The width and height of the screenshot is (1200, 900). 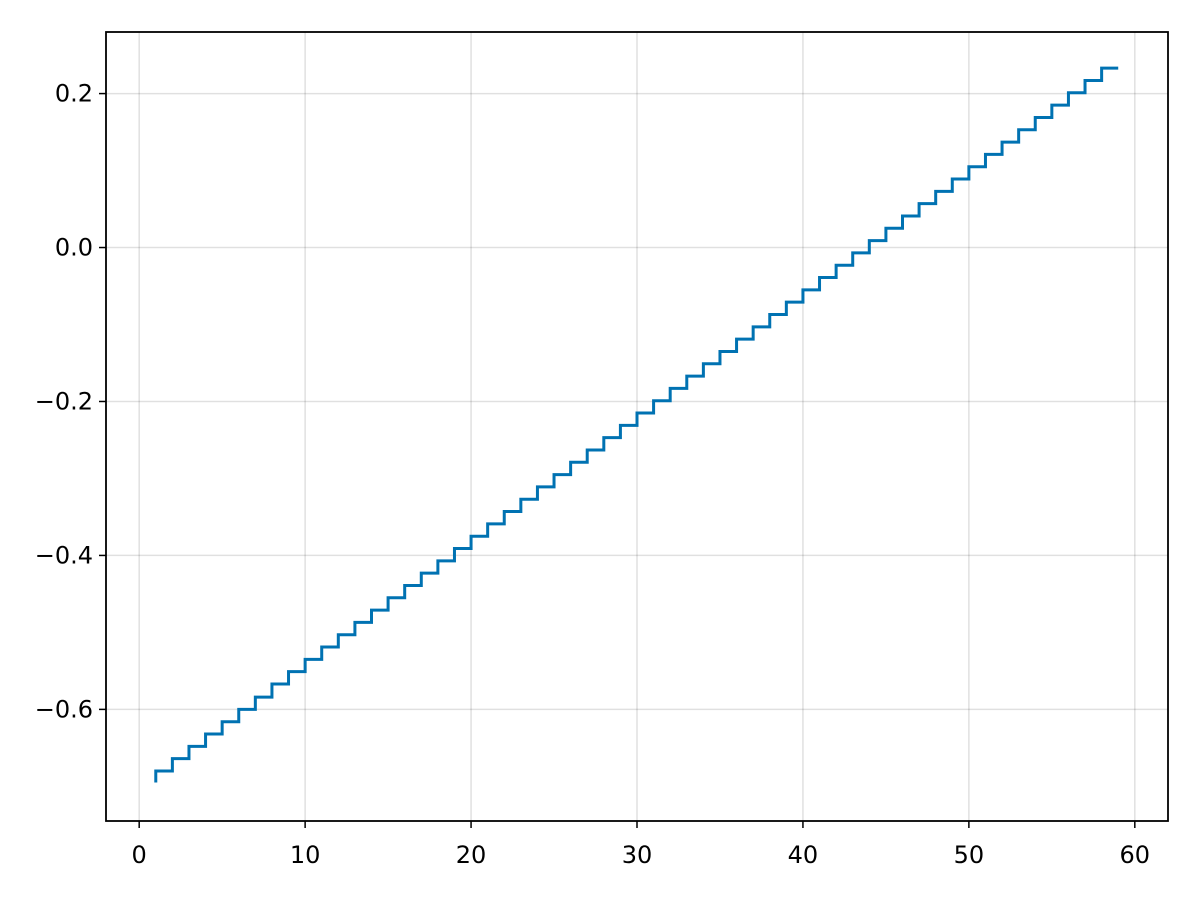 What do you see at coordinates (471, 855) in the screenshot?
I see `x-tick-label: 20` at bounding box center [471, 855].